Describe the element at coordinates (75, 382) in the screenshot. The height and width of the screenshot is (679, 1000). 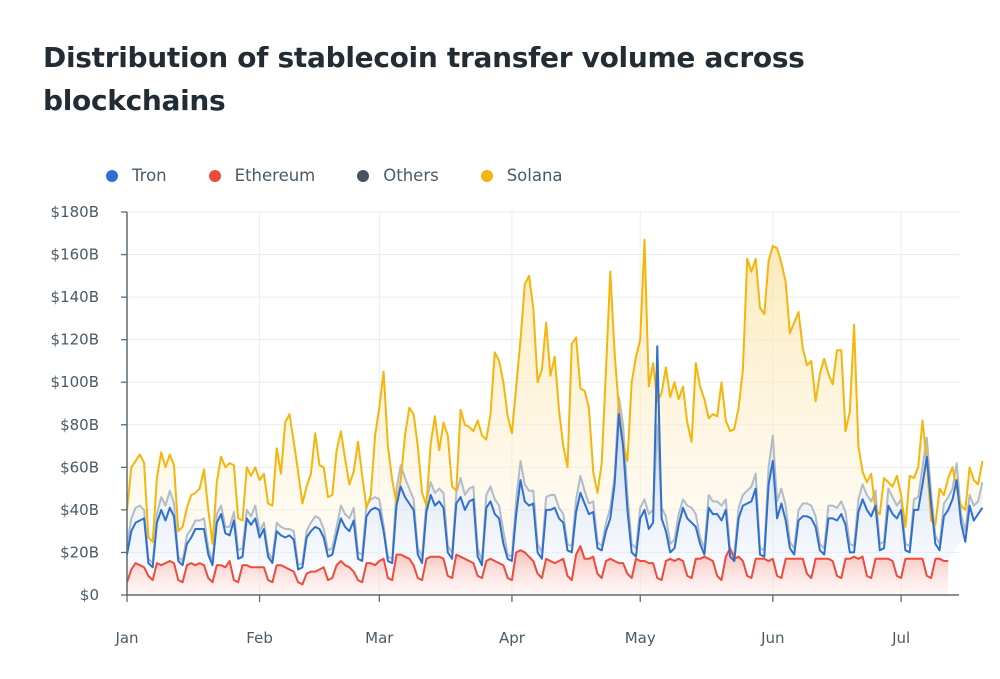
I see `y-tick-label: $100B` at that location.